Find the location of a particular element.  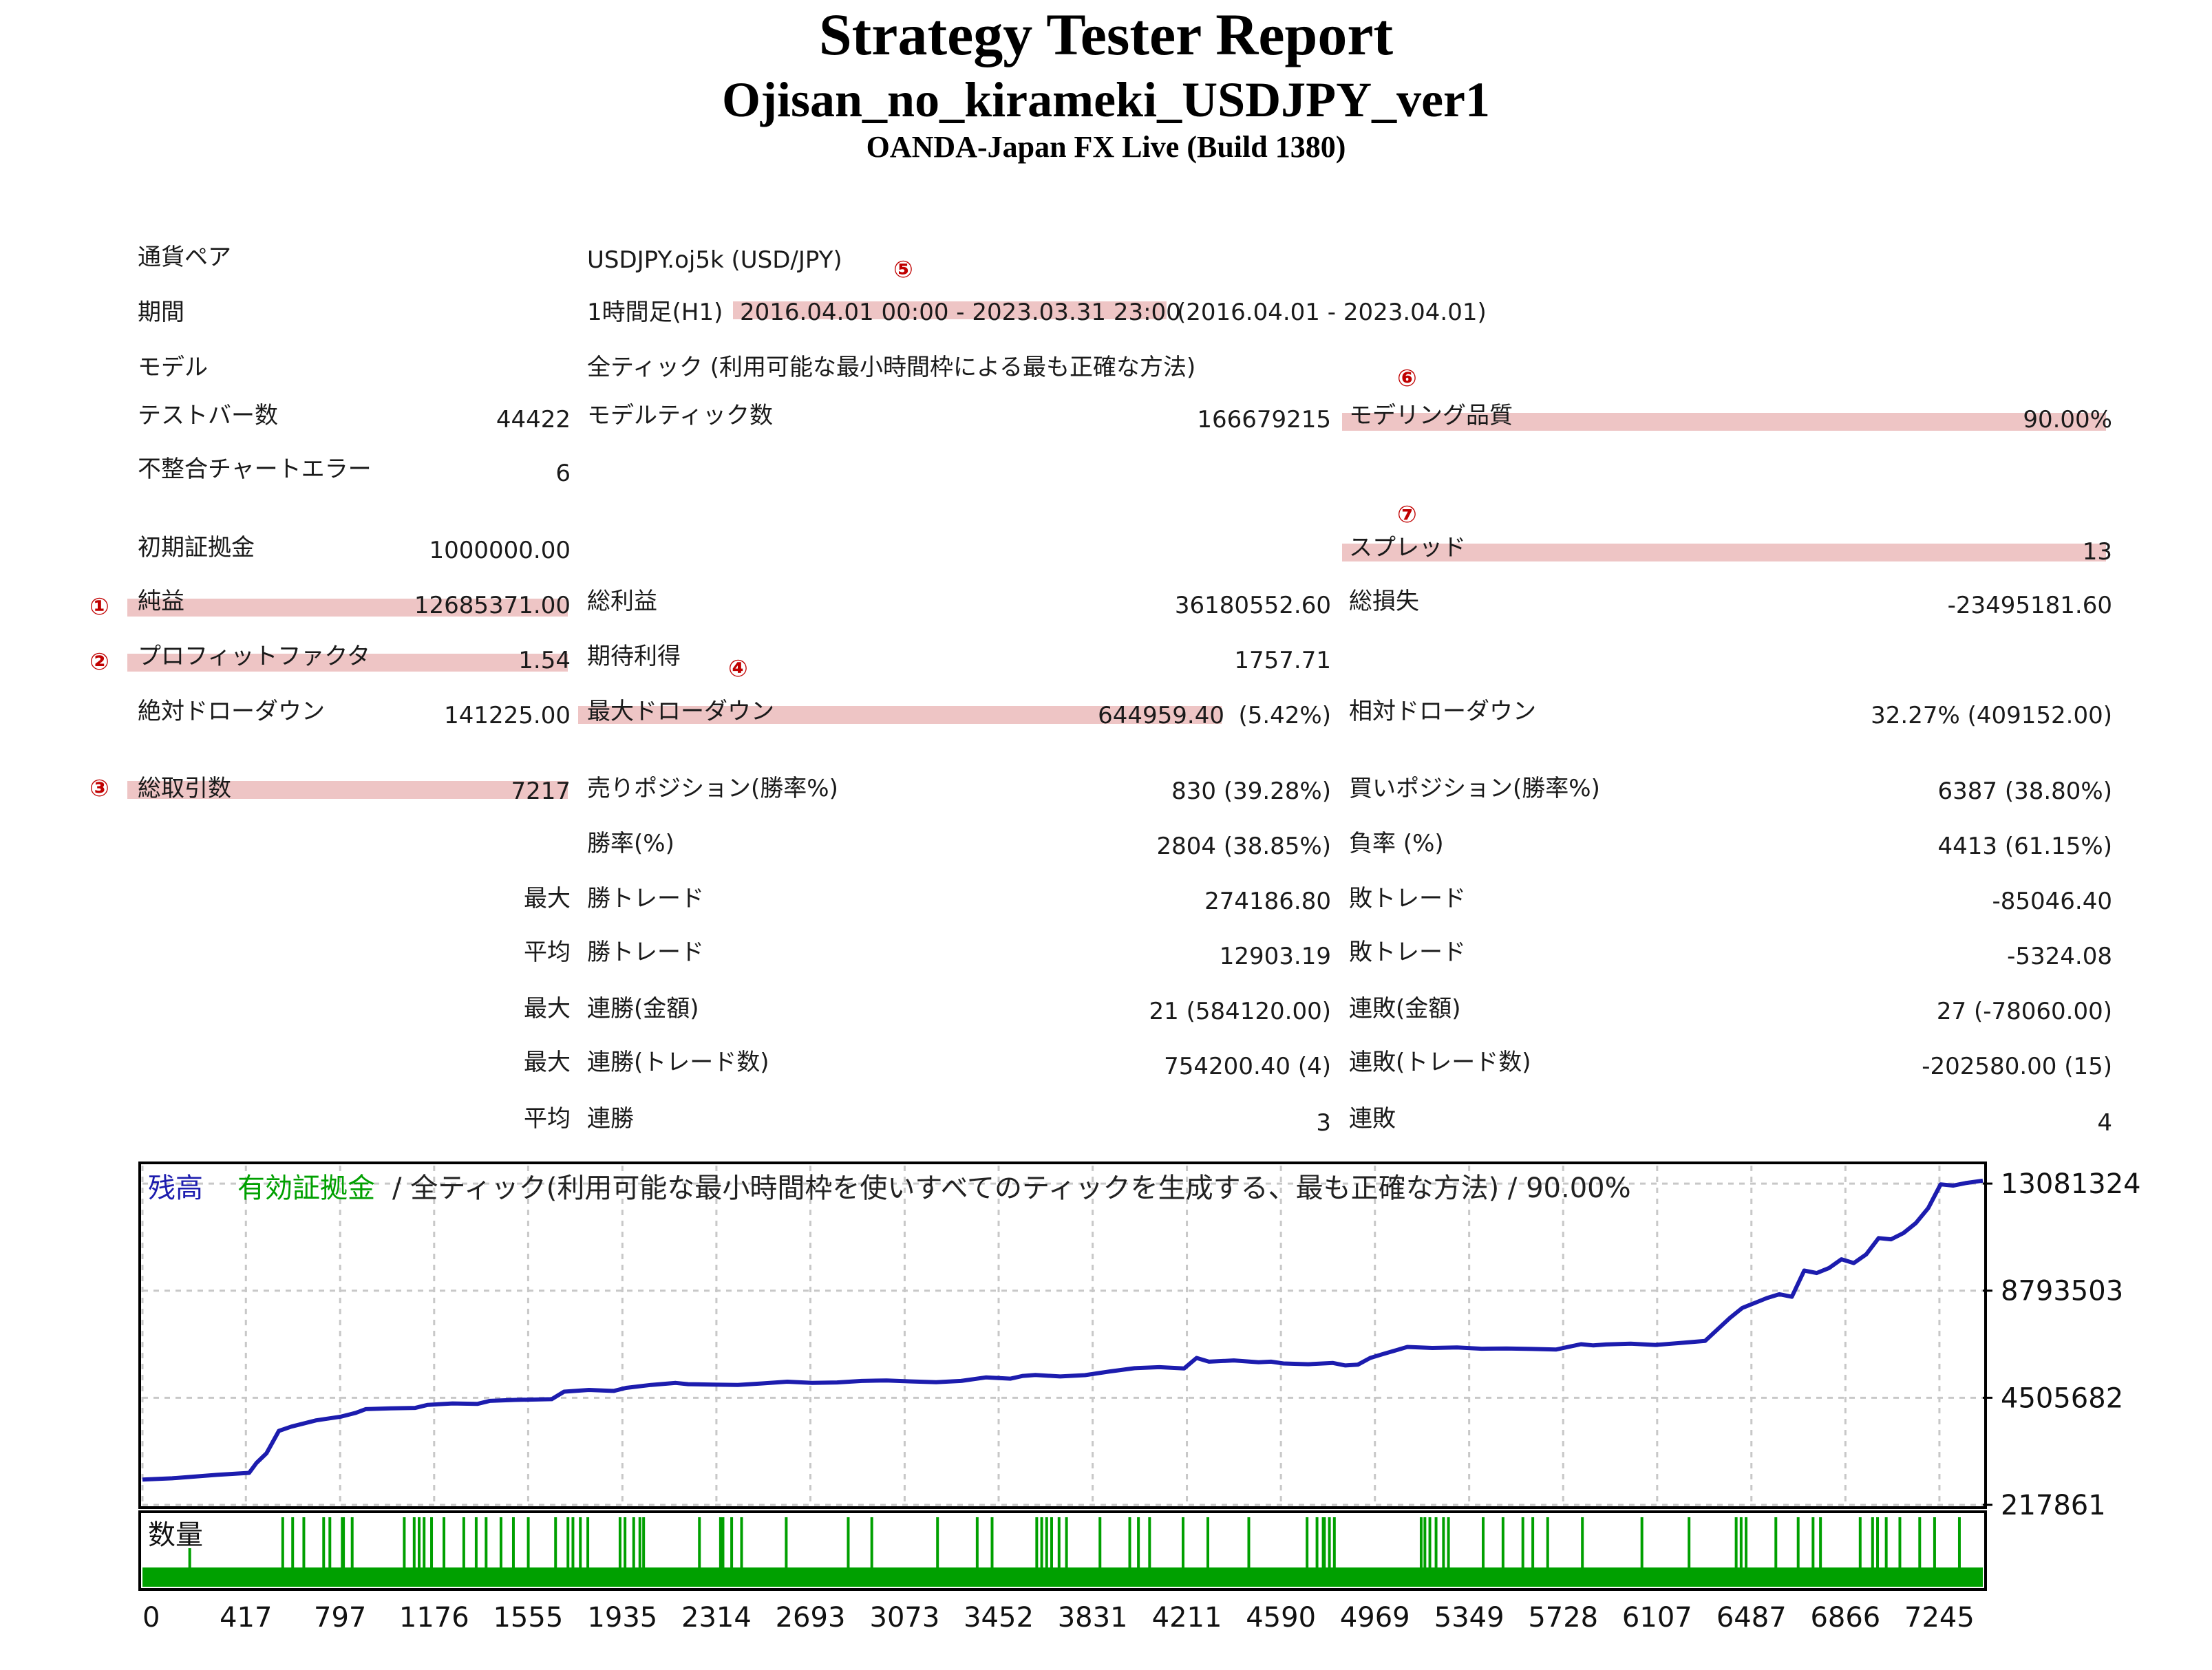

pf-value: 1.54 is located at coordinates (544, 661).